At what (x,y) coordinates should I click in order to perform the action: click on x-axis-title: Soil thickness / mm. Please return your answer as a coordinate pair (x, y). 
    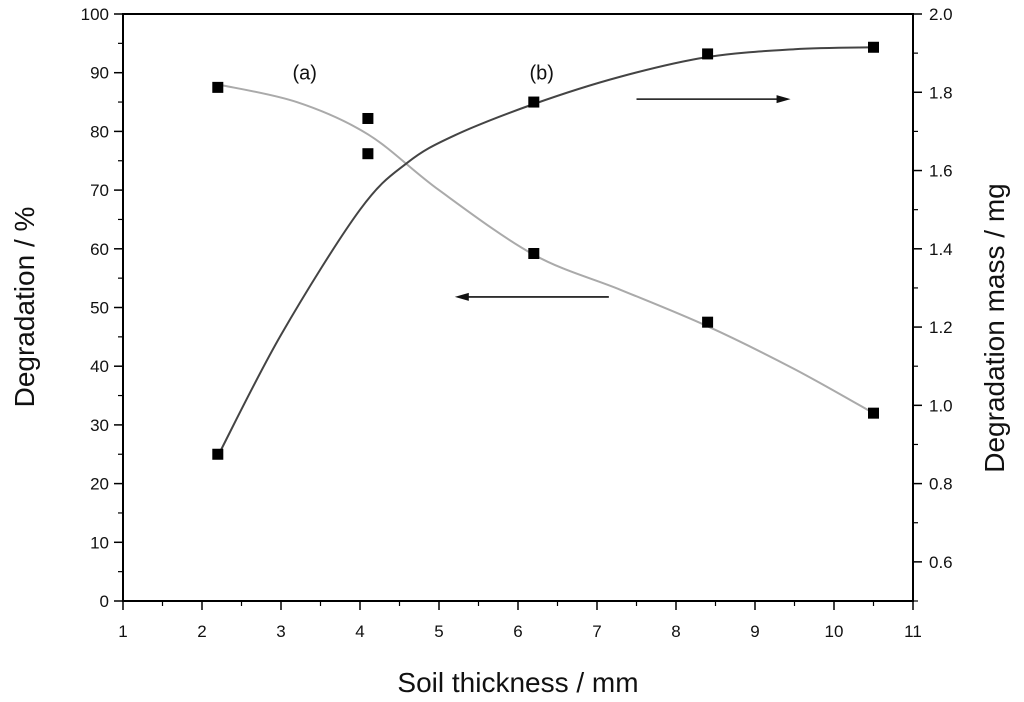
    Looking at the image, I should click on (517, 682).